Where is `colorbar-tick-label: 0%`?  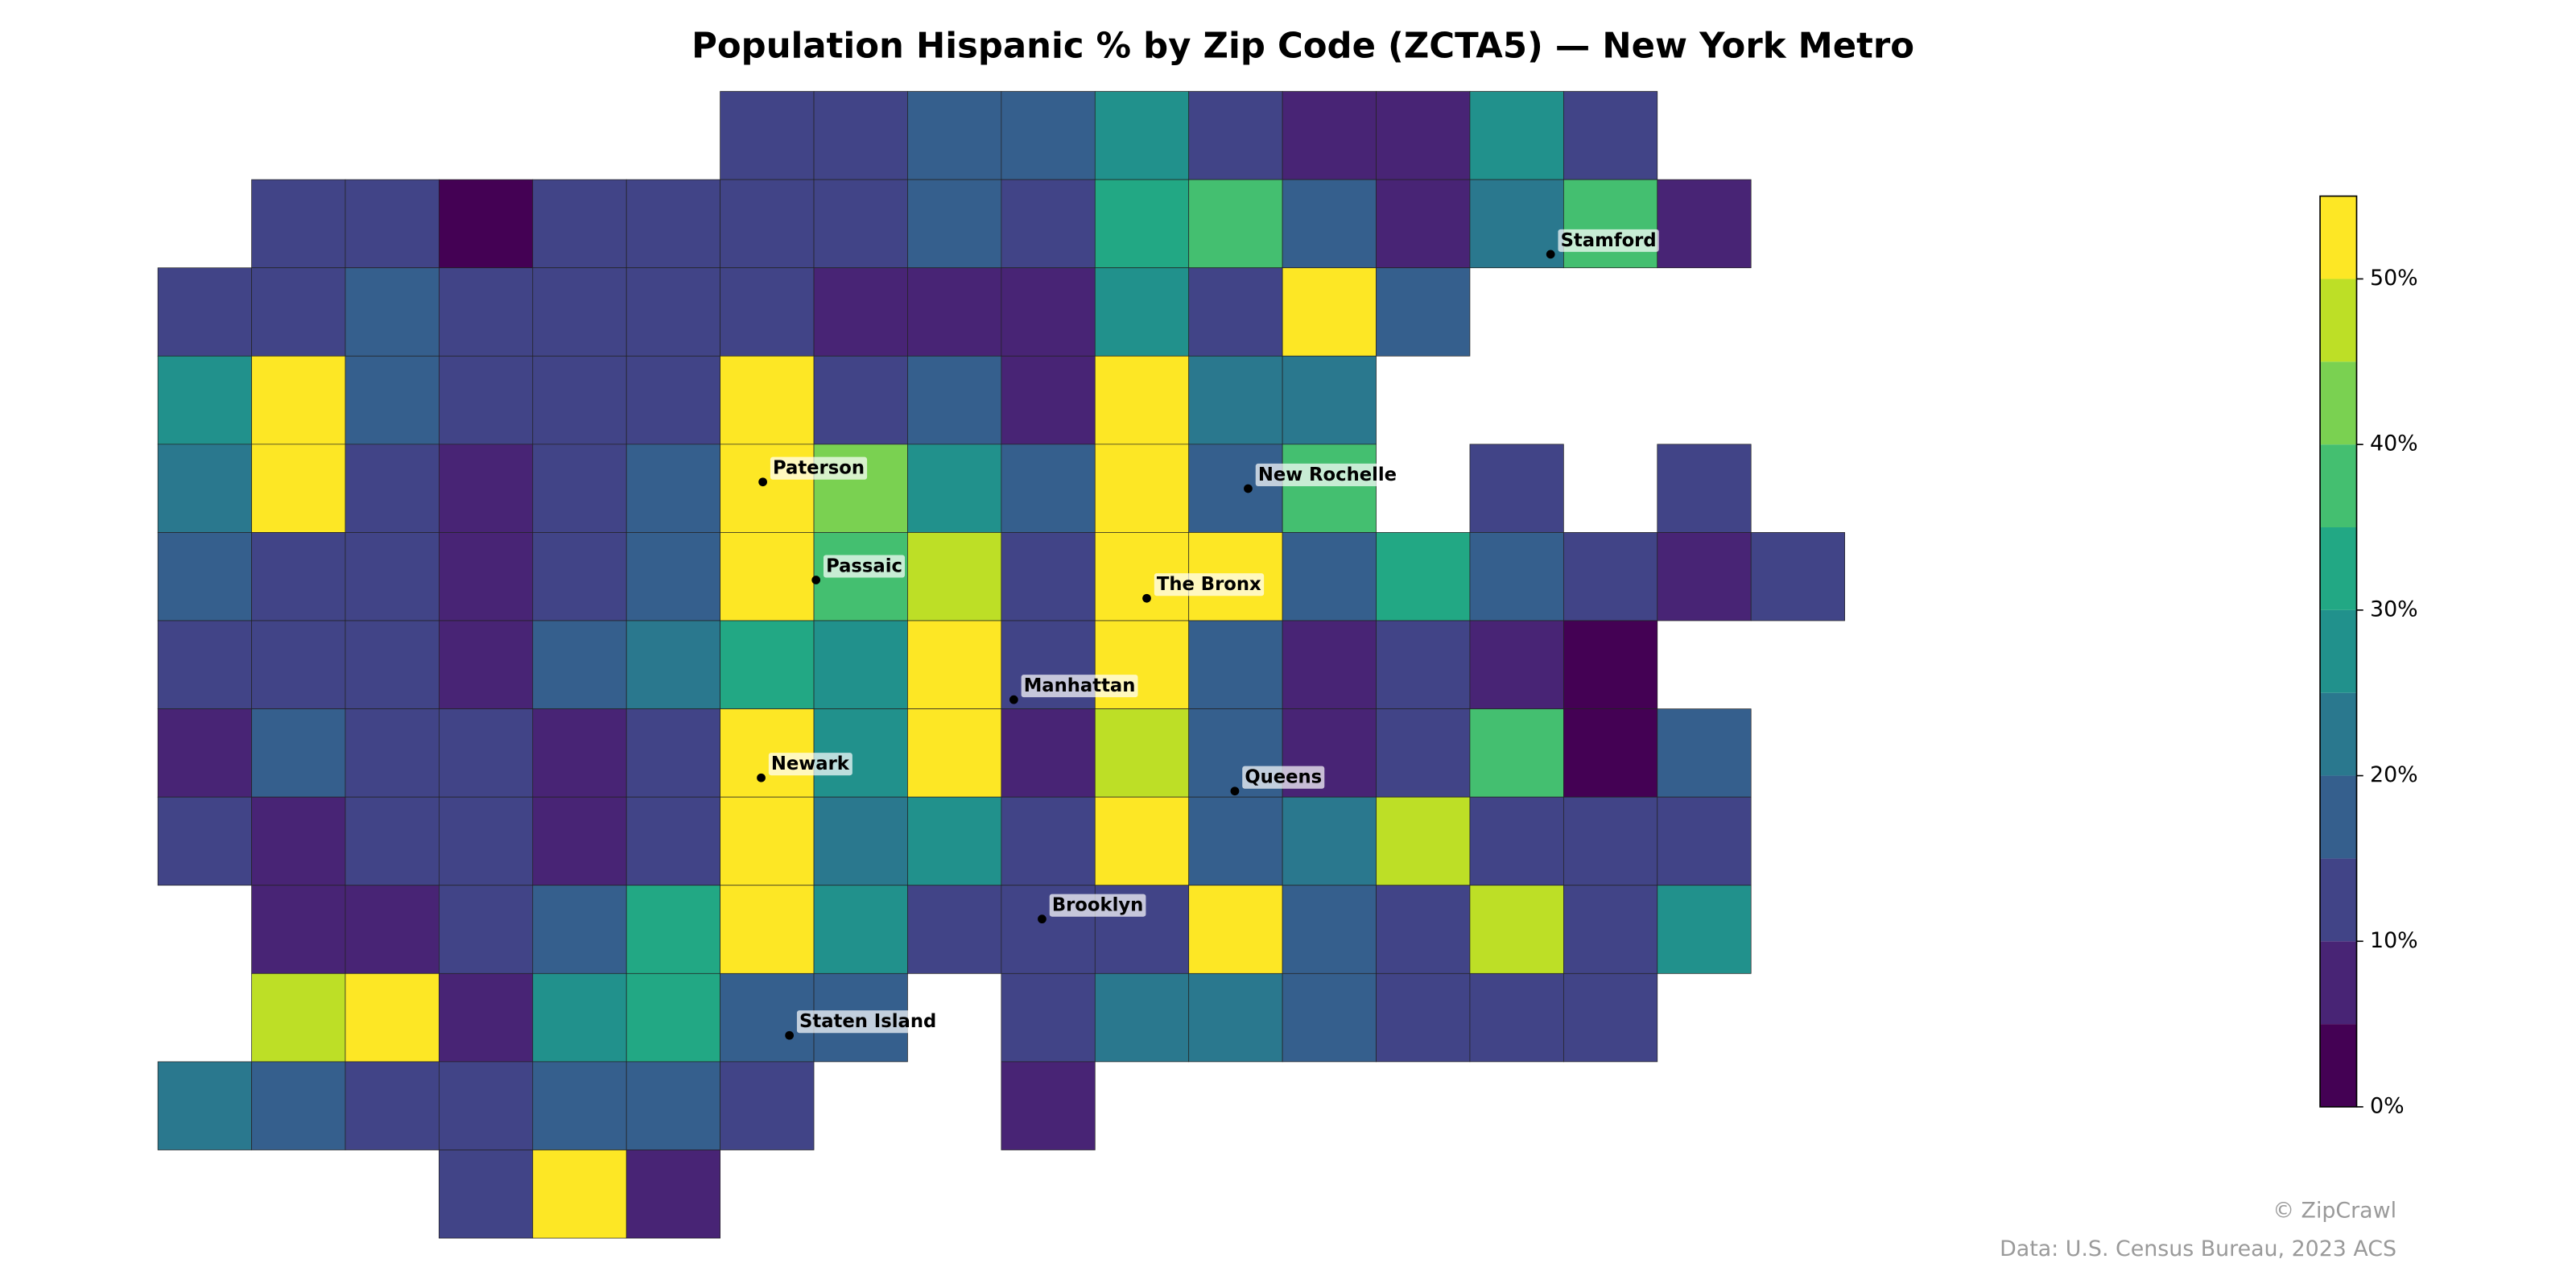
colorbar-tick-label: 0% is located at coordinates (2387, 1105).